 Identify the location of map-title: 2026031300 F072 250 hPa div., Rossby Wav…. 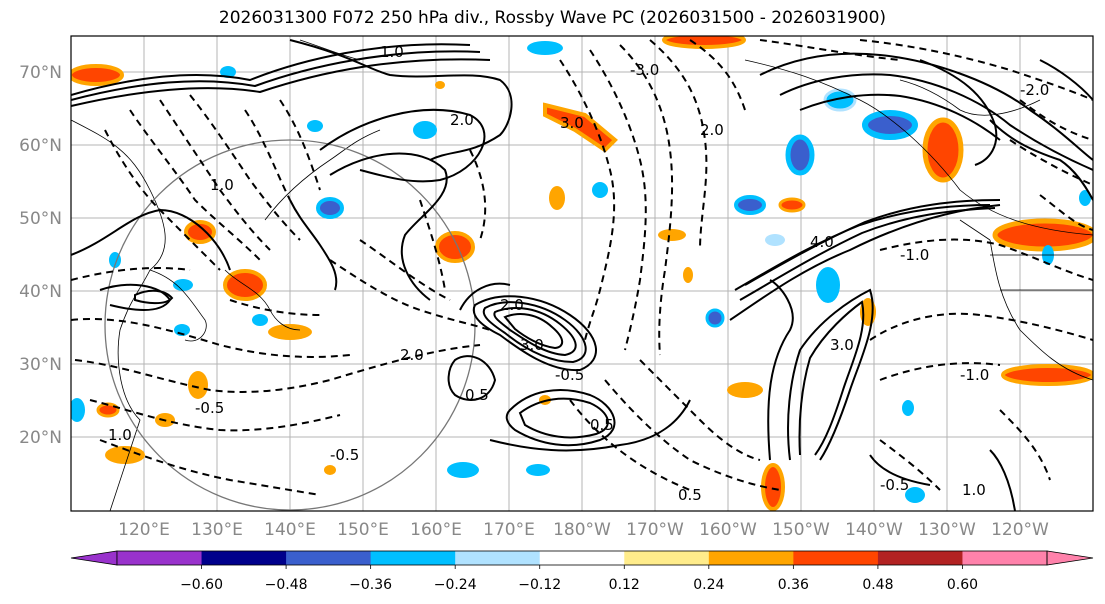
(552, 18).